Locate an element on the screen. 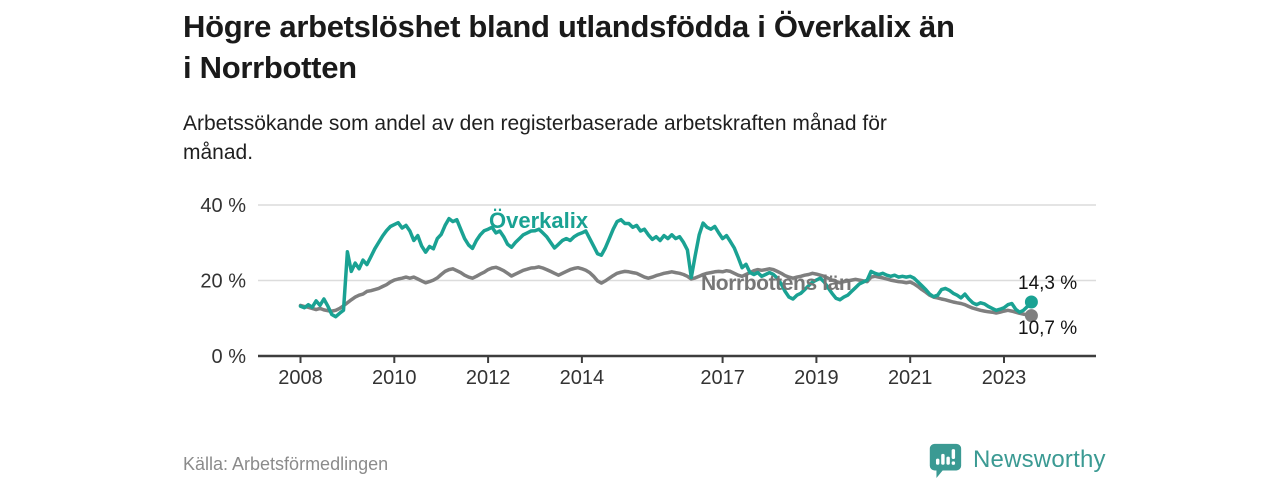 Image resolution: width=1280 pixels, height=480 pixels. newsworthy-bubble-chart-icon is located at coordinates (945, 461).